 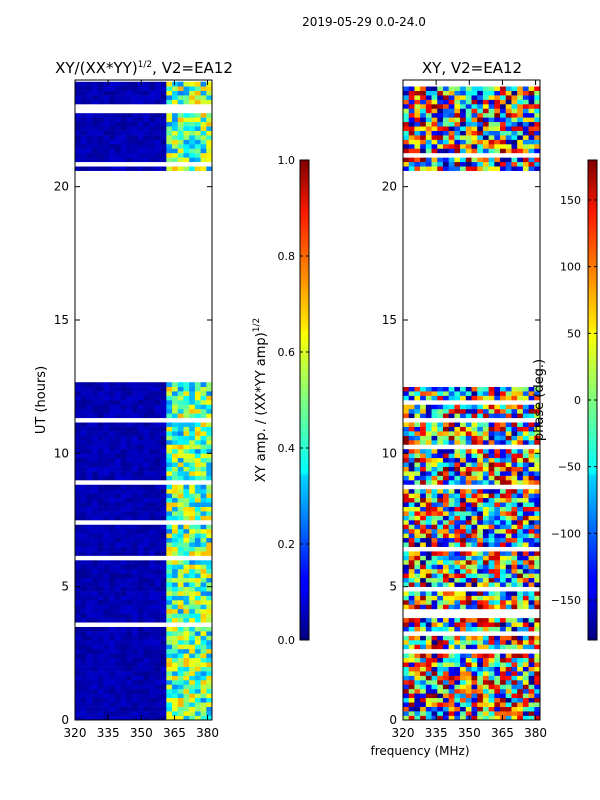 I want to click on y-tick-label: 5, so click(x=393, y=587).